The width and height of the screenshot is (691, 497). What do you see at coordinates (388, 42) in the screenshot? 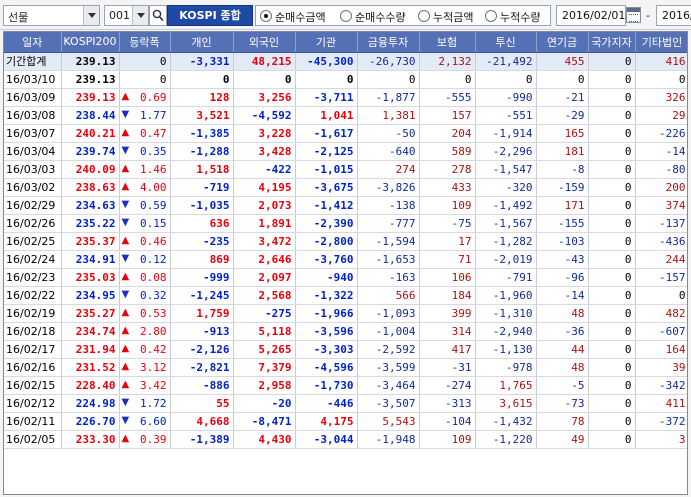
I see `column-header: 금융투자` at bounding box center [388, 42].